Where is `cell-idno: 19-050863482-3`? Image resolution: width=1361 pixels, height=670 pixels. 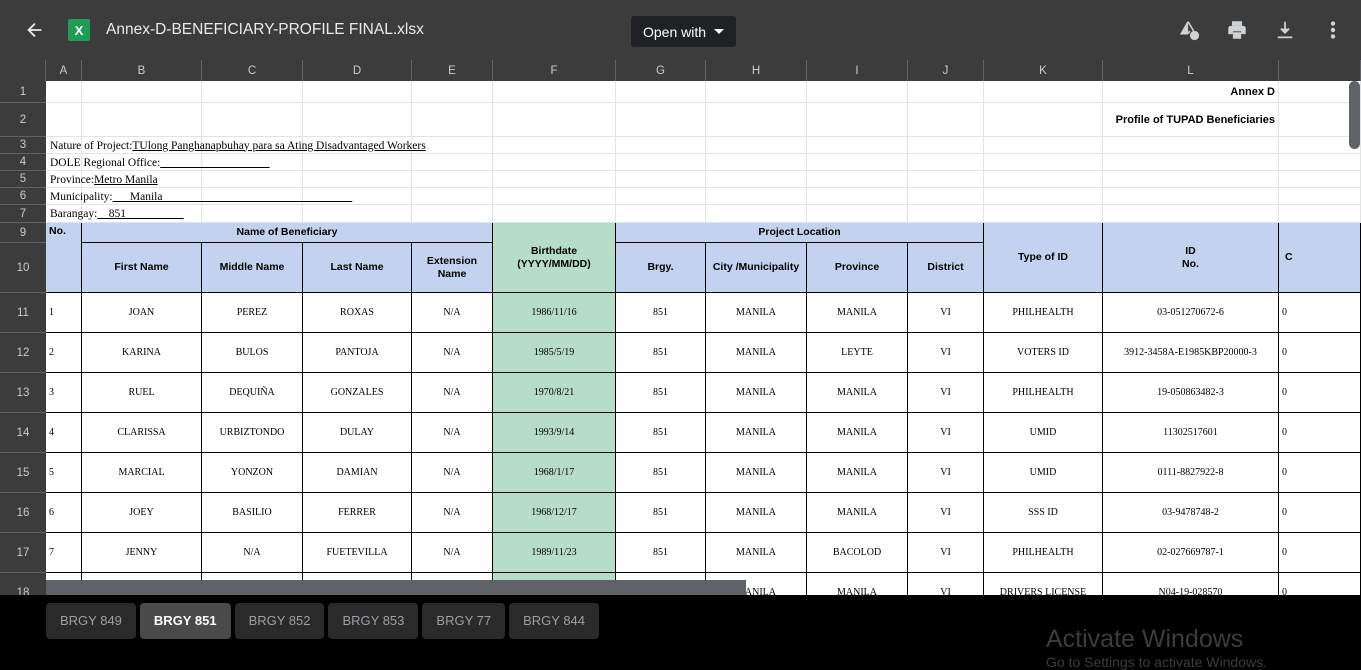
cell-idno: 19-050863482-3 is located at coordinates (1191, 393).